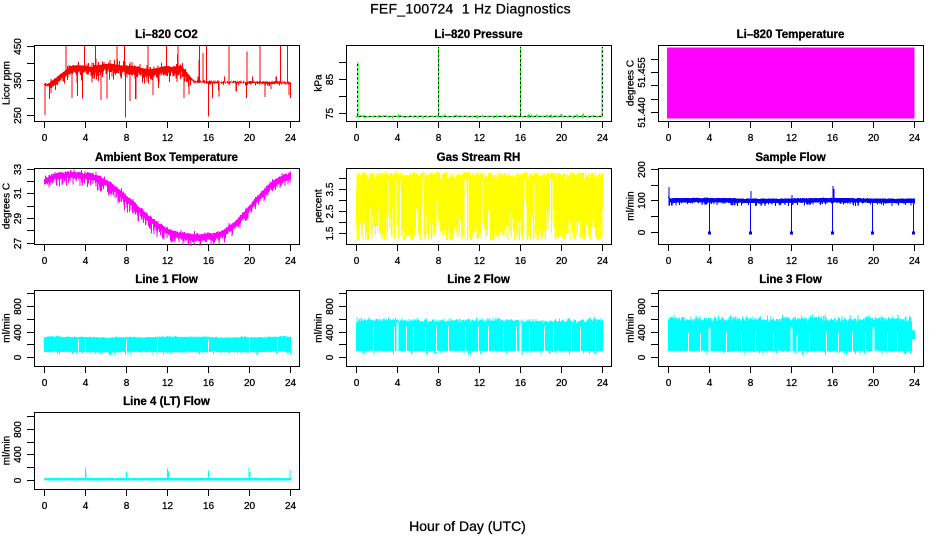 This screenshot has height=540, width=936. What do you see at coordinates (631, 83) in the screenshot?
I see `svg-text: degrees C` at bounding box center [631, 83].